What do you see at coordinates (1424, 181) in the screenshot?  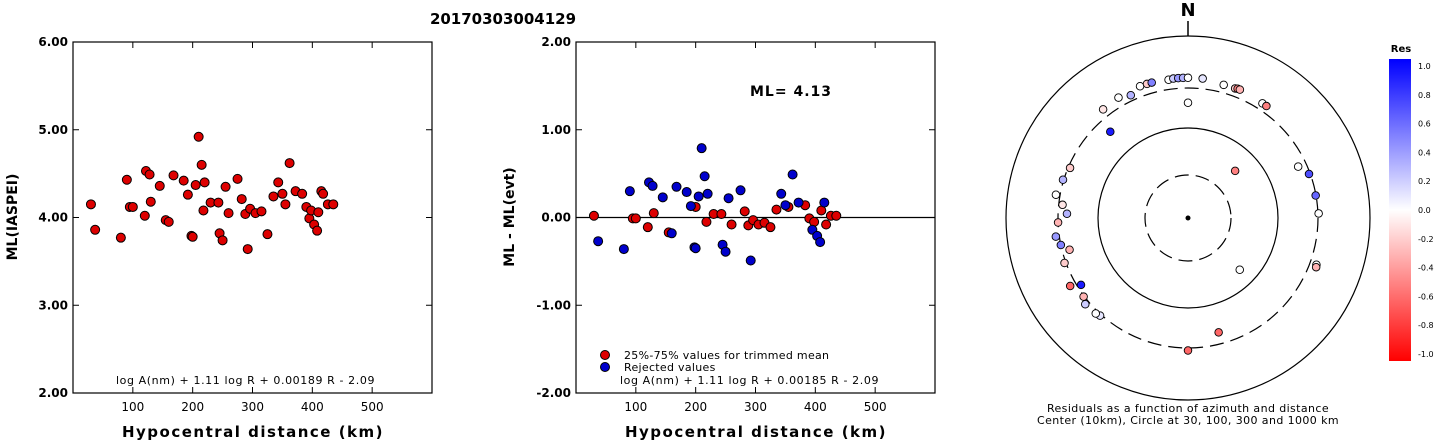 I see `colorbar-tick-label: 0.2` at bounding box center [1424, 181].